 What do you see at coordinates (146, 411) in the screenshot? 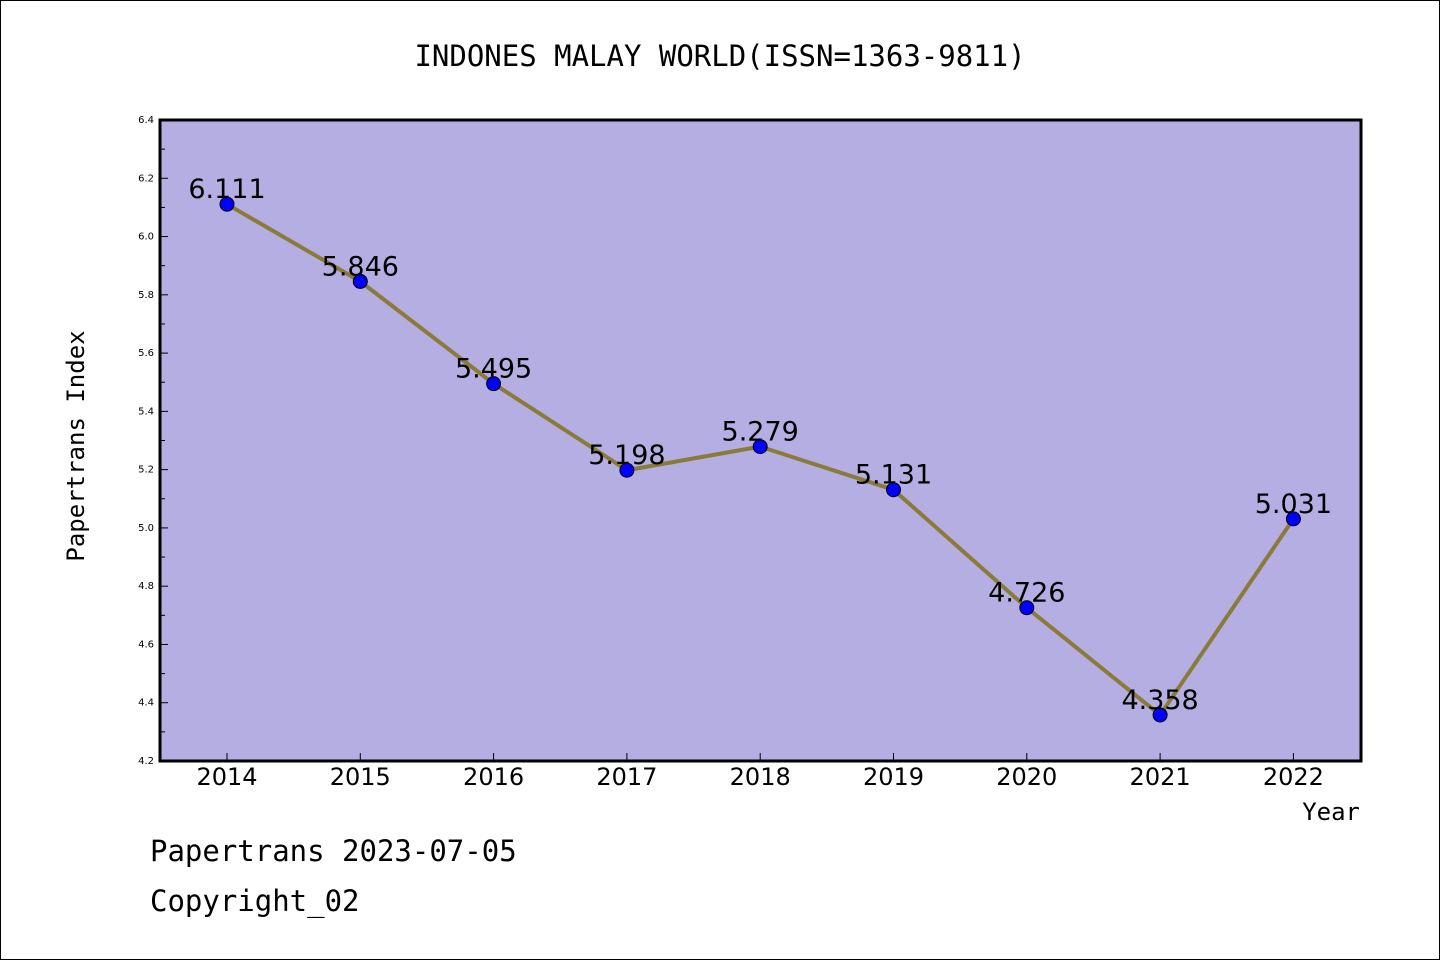
I see `y-tick-label: 5.4` at bounding box center [146, 411].